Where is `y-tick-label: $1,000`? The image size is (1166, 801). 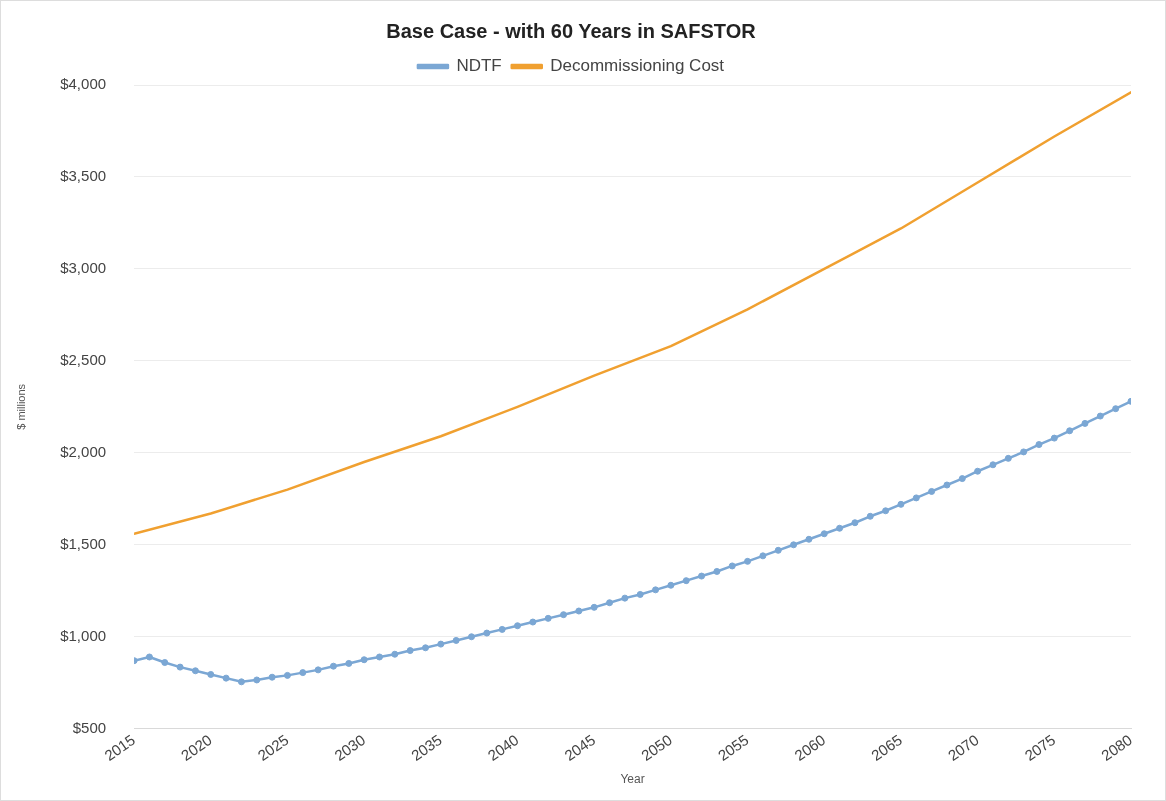
y-tick-label: $1,000 is located at coordinates (83, 635).